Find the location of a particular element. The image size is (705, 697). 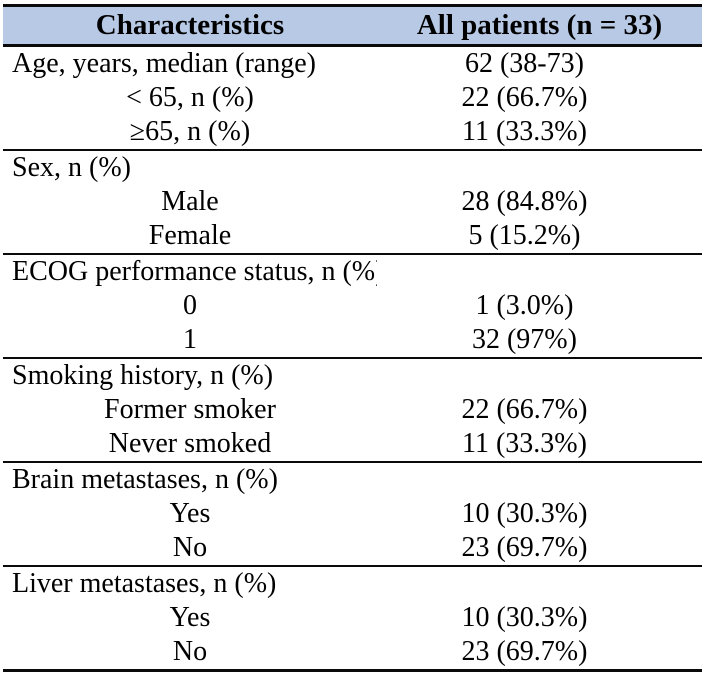

table-row: Former smoker 22 (66.7%) is located at coordinates (352, 410).